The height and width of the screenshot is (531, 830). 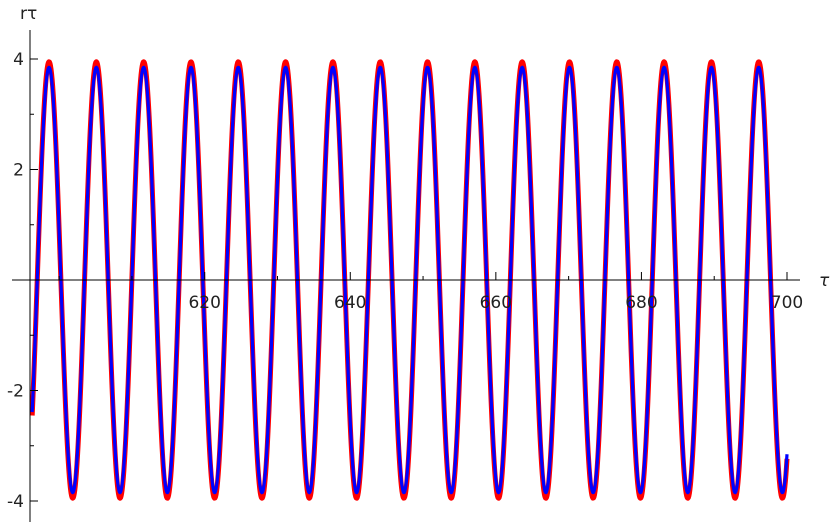 What do you see at coordinates (28, 14) in the screenshot?
I see `y-axis-label: rτ` at bounding box center [28, 14].